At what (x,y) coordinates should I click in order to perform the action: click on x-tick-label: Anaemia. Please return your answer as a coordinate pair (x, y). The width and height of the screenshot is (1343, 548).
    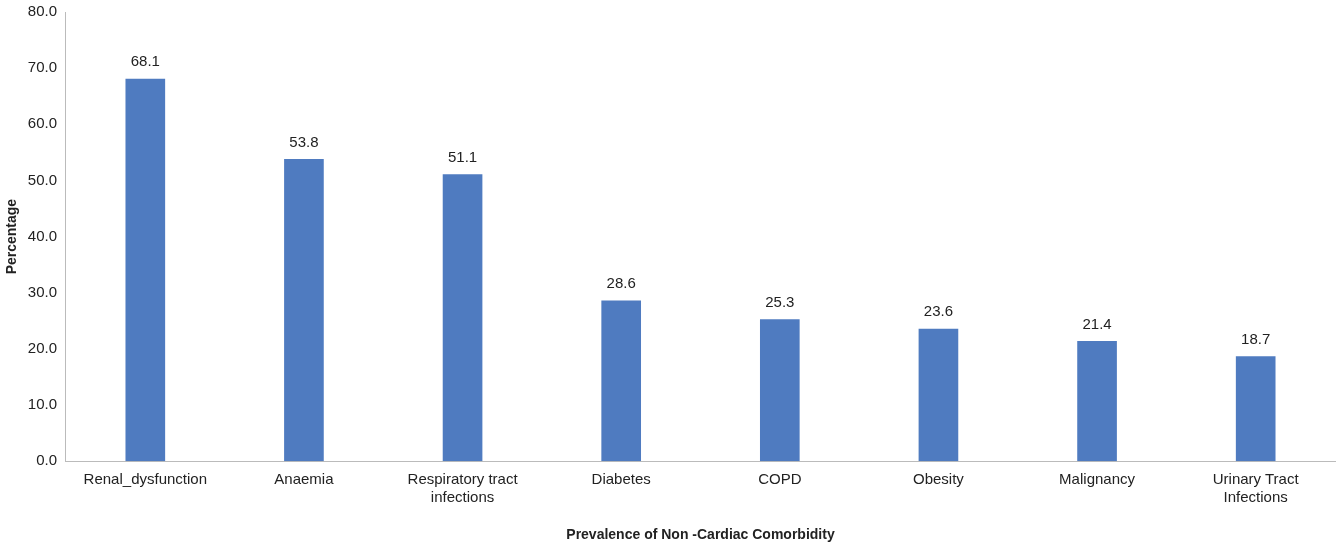
    Looking at the image, I should click on (304, 479).